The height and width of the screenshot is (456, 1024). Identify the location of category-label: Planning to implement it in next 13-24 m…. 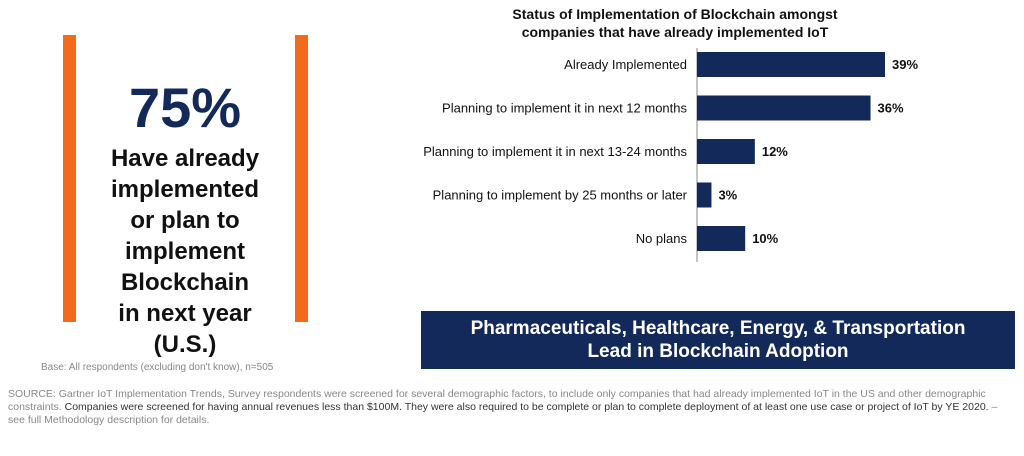
(555, 151).